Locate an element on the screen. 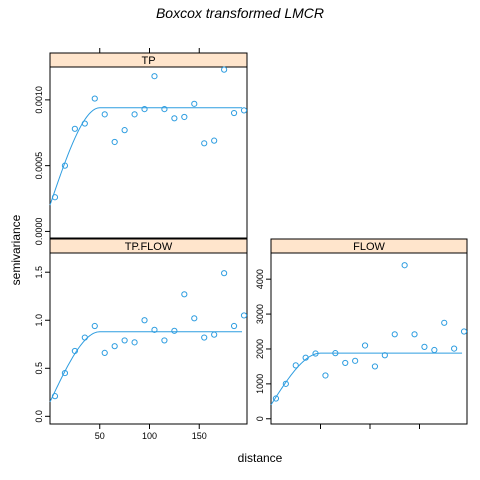 This screenshot has height=480, width=480. y-tick-label-flow-1: 1000 is located at coordinates (260, 384).